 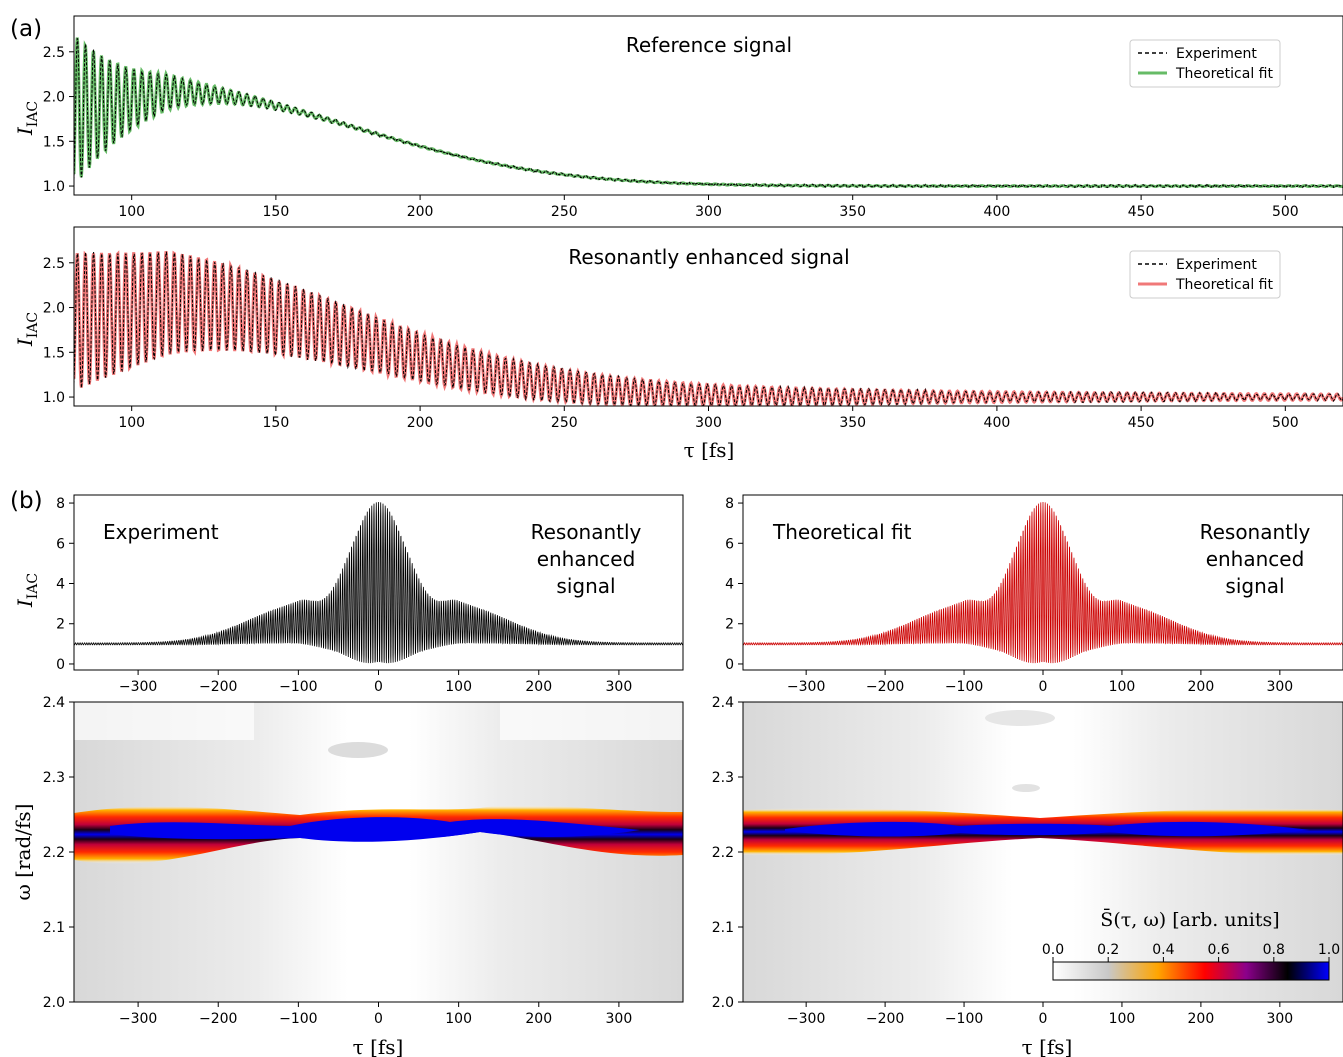 What do you see at coordinates (1191, 944) in the screenshot?
I see `colorbar: S̄(τ, ω) [arb. units] 0.0 0.2 0.4 0.6 0.8 1.0` at bounding box center [1191, 944].